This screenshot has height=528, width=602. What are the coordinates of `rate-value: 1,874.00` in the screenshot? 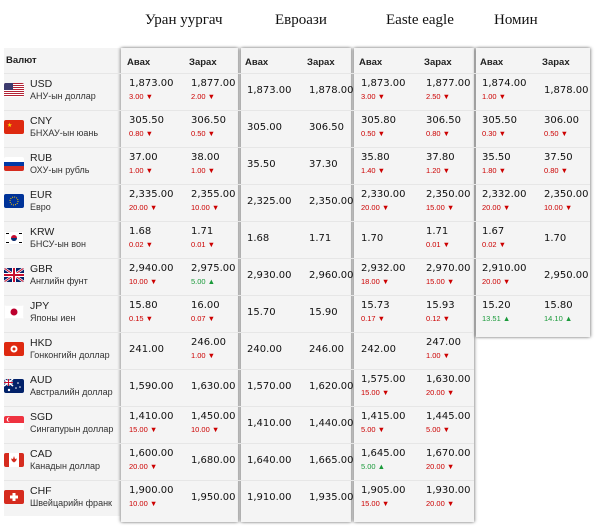 It's located at (504, 83).